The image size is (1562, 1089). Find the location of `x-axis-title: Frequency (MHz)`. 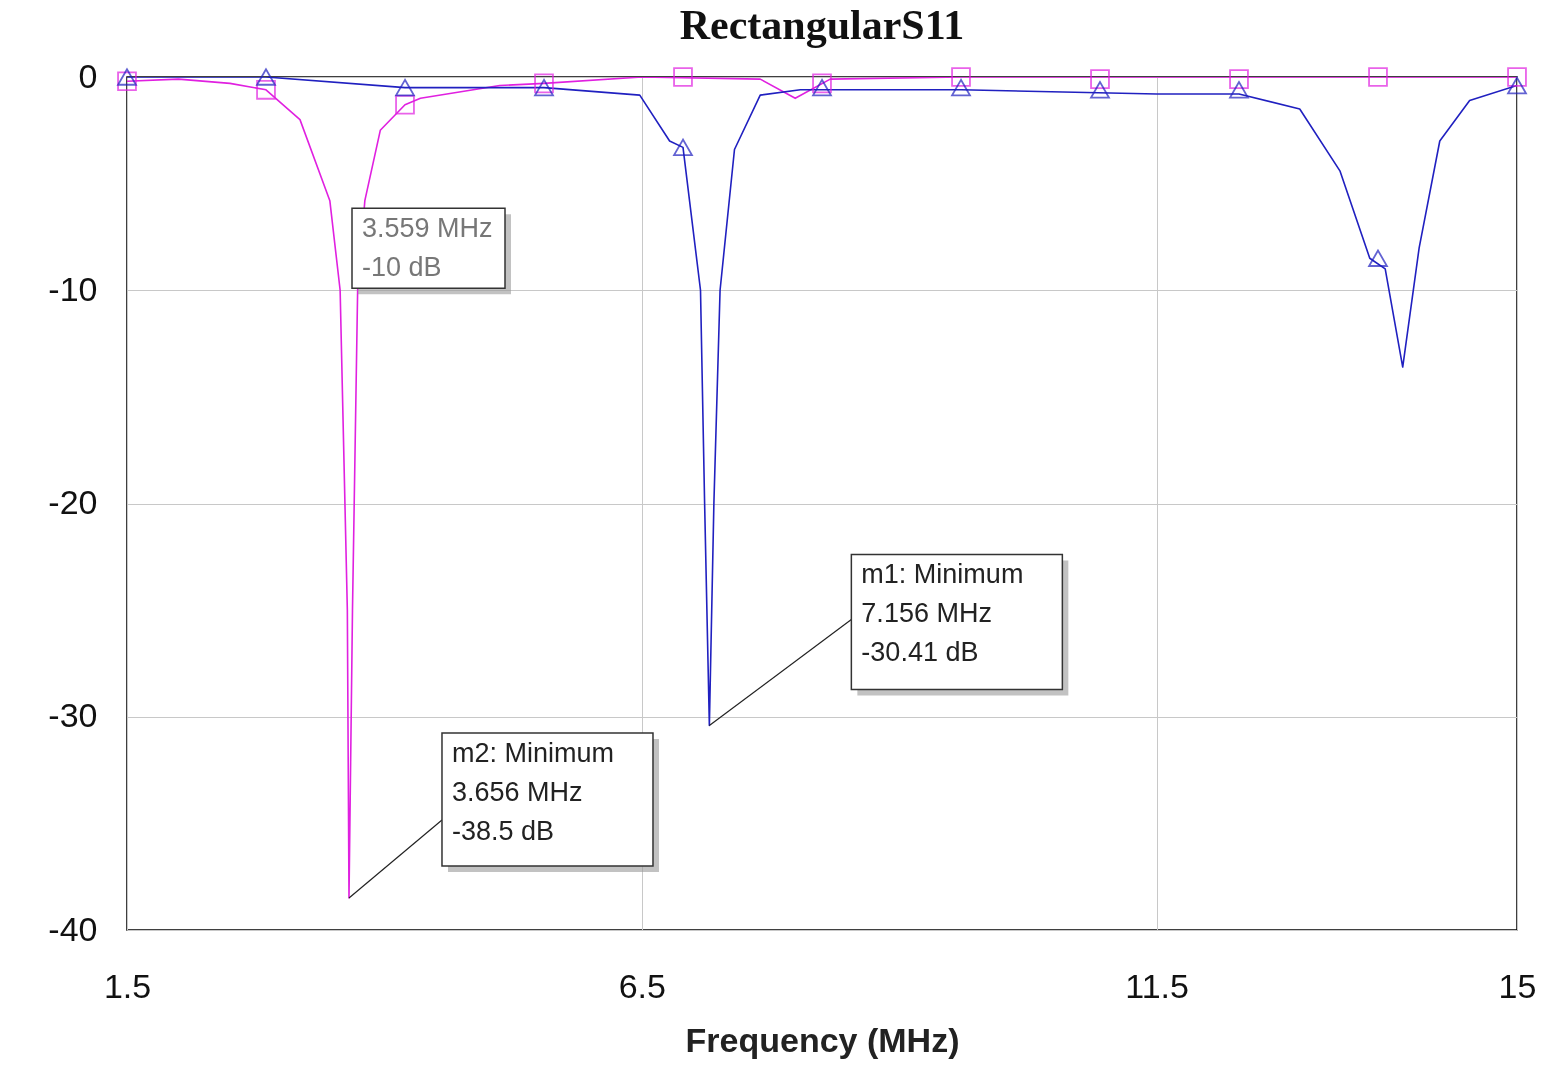

x-axis-title: Frequency (MHz) is located at coordinates (822, 1039).